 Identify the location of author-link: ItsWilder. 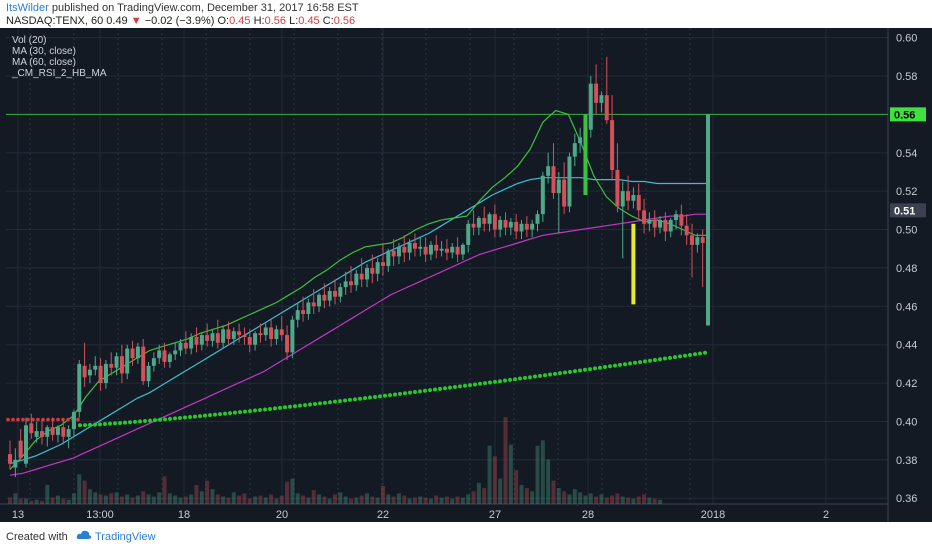
(27, 8).